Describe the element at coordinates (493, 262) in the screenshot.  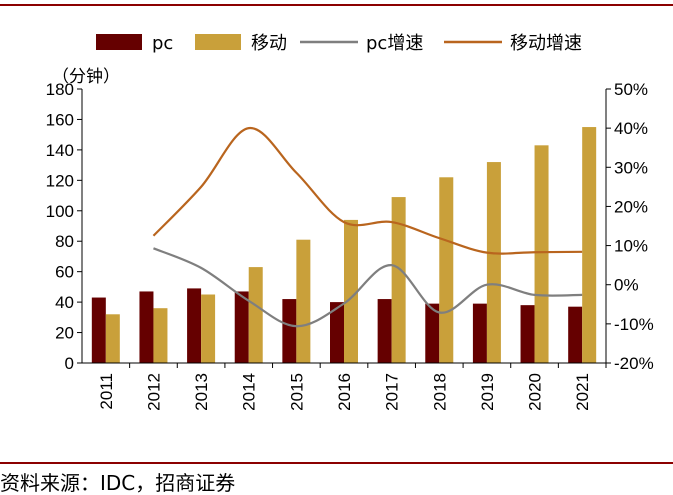
I see `bar-mobile-2019` at that location.